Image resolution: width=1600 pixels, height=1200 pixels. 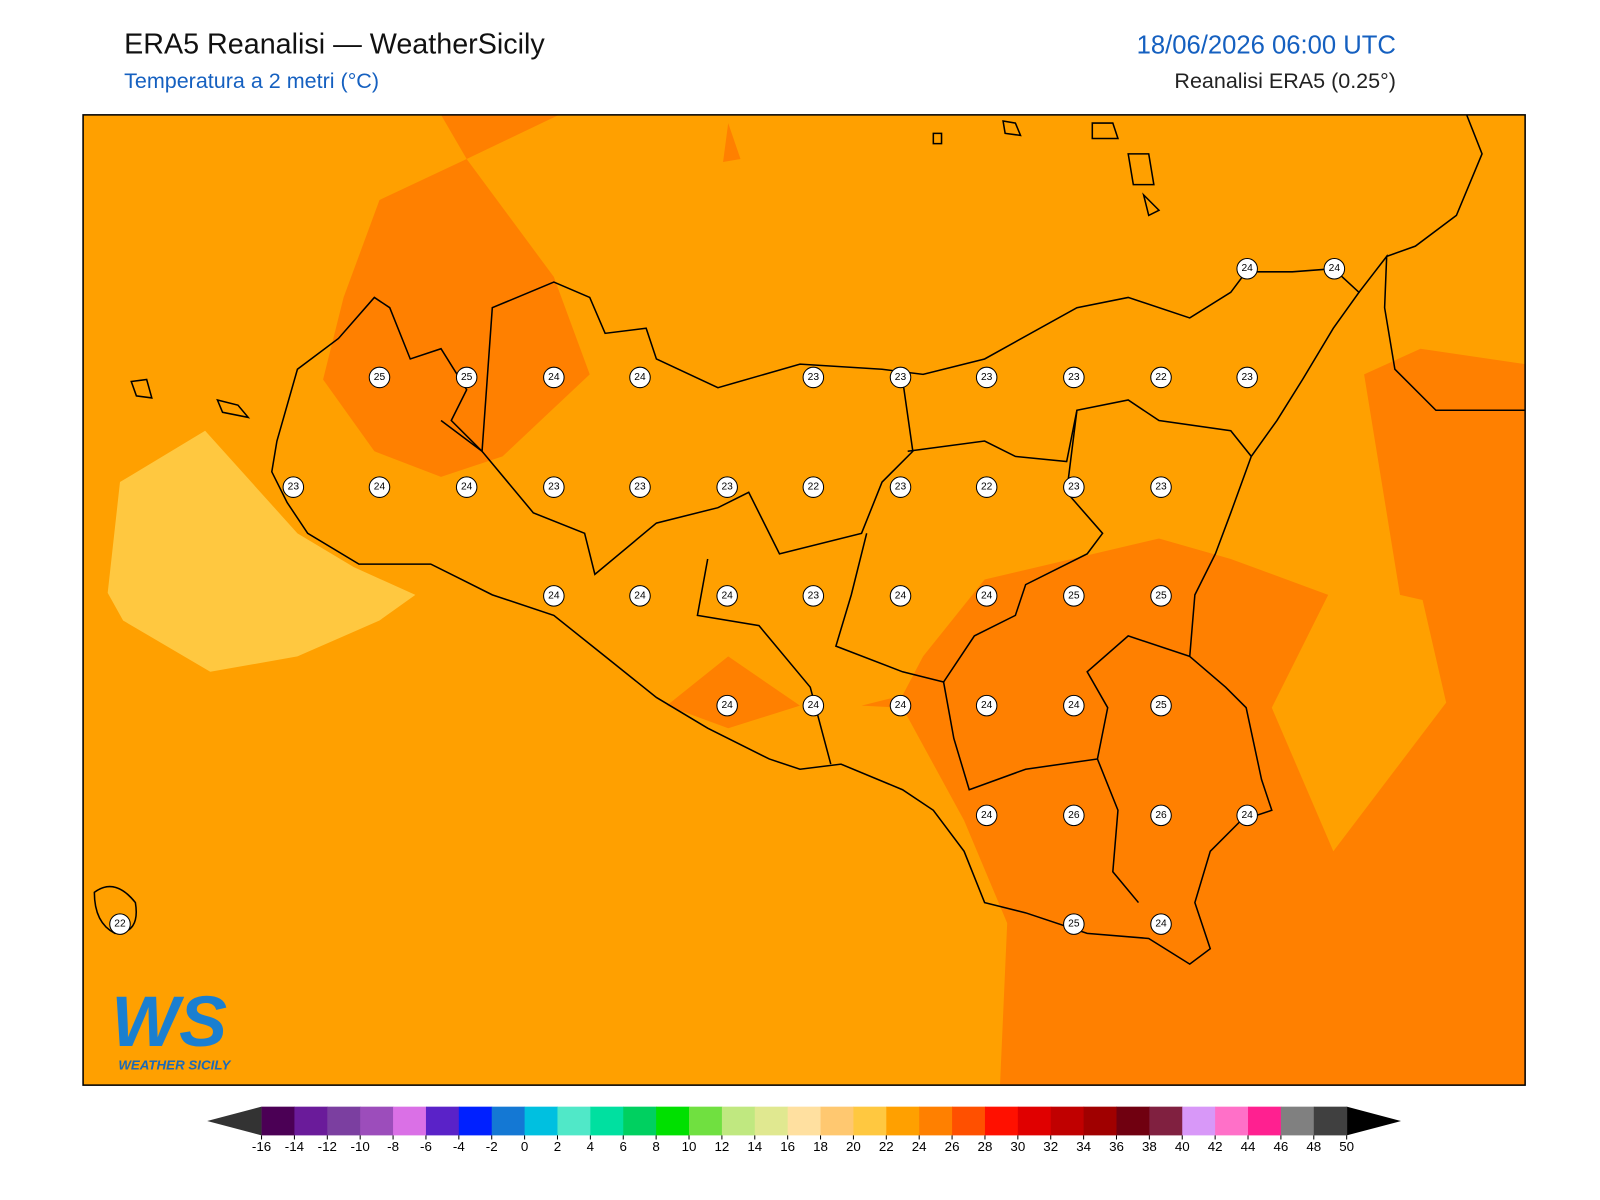 What do you see at coordinates (1284, 81) in the screenshot?
I see `source: Reanalisi ERA5 (0.25°)` at bounding box center [1284, 81].